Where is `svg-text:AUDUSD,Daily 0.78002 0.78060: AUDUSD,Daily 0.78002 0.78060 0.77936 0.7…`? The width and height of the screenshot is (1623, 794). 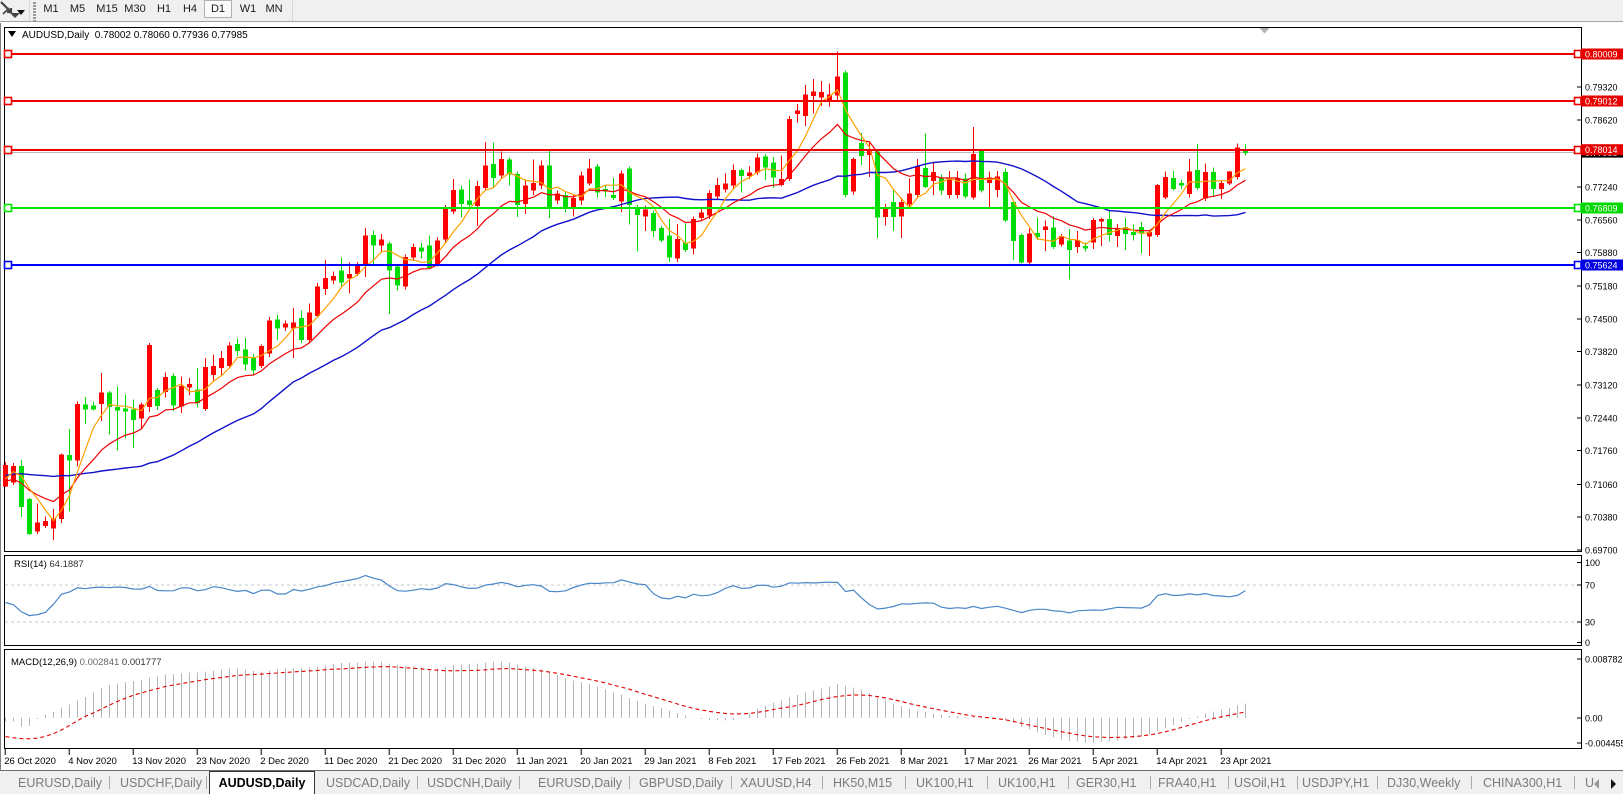
svg-text:AUDUSD,Daily 0.78002 0.78060: AUDUSD,Daily 0.78002 0.78060 0.77936 0.7… is located at coordinates (135, 35).